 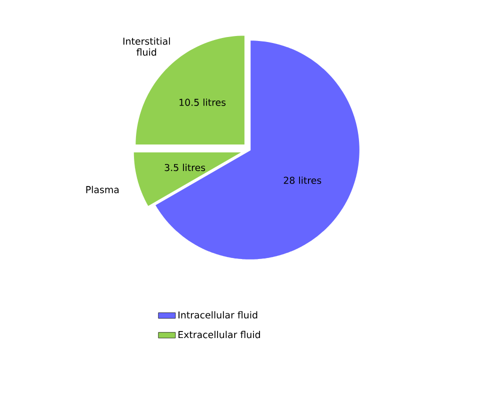 What do you see at coordinates (219, 334) in the screenshot?
I see `text: Extracellular fluid` at bounding box center [219, 334].